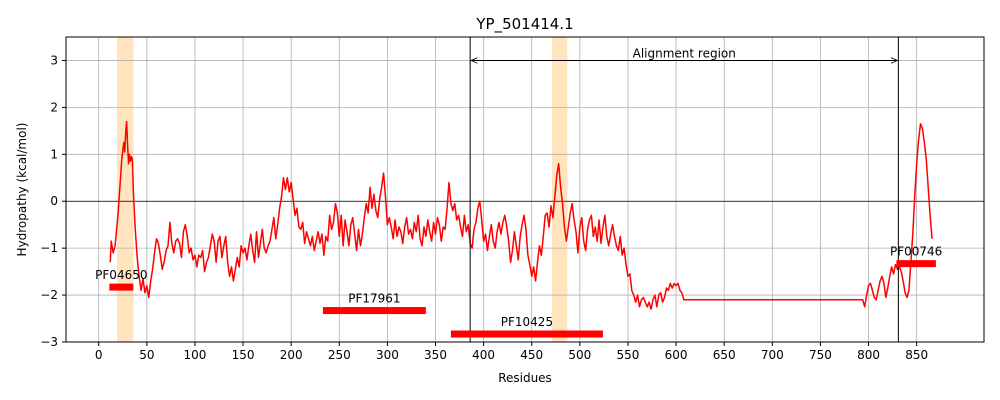 The height and width of the screenshot is (400, 1000). Describe the element at coordinates (525, 378) in the screenshot. I see `x-axis-label: Residues` at that location.